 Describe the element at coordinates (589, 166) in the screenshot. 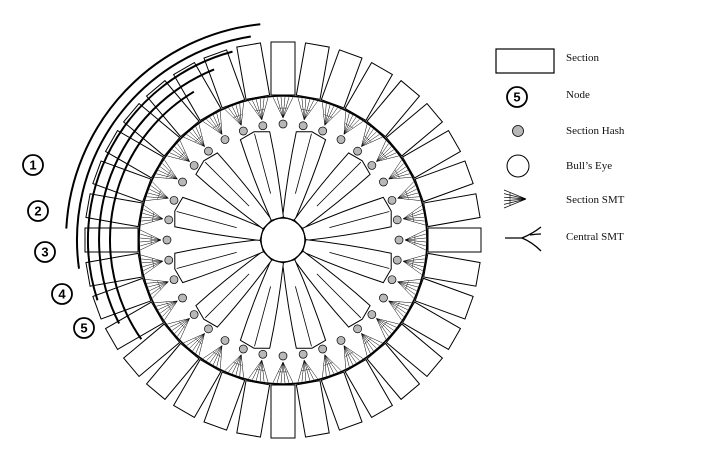

I see `legend-bulls-eye-label: Bull’s Eye` at that location.